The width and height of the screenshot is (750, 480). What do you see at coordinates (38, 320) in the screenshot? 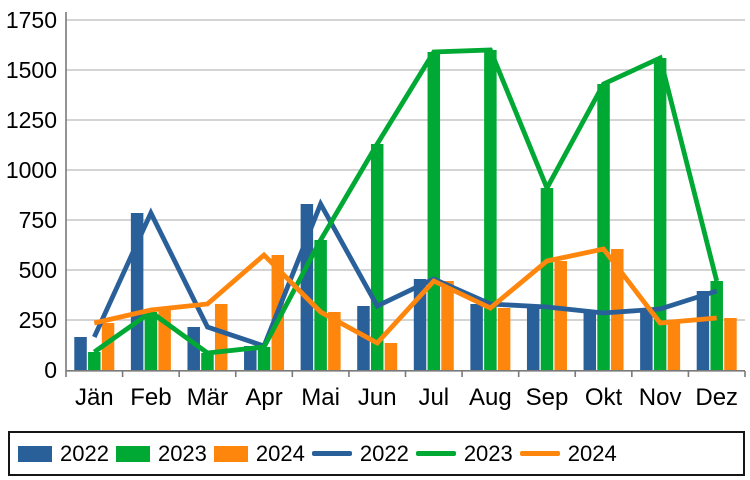
I see `y-axis-tick-label-250: 250` at bounding box center [38, 320].